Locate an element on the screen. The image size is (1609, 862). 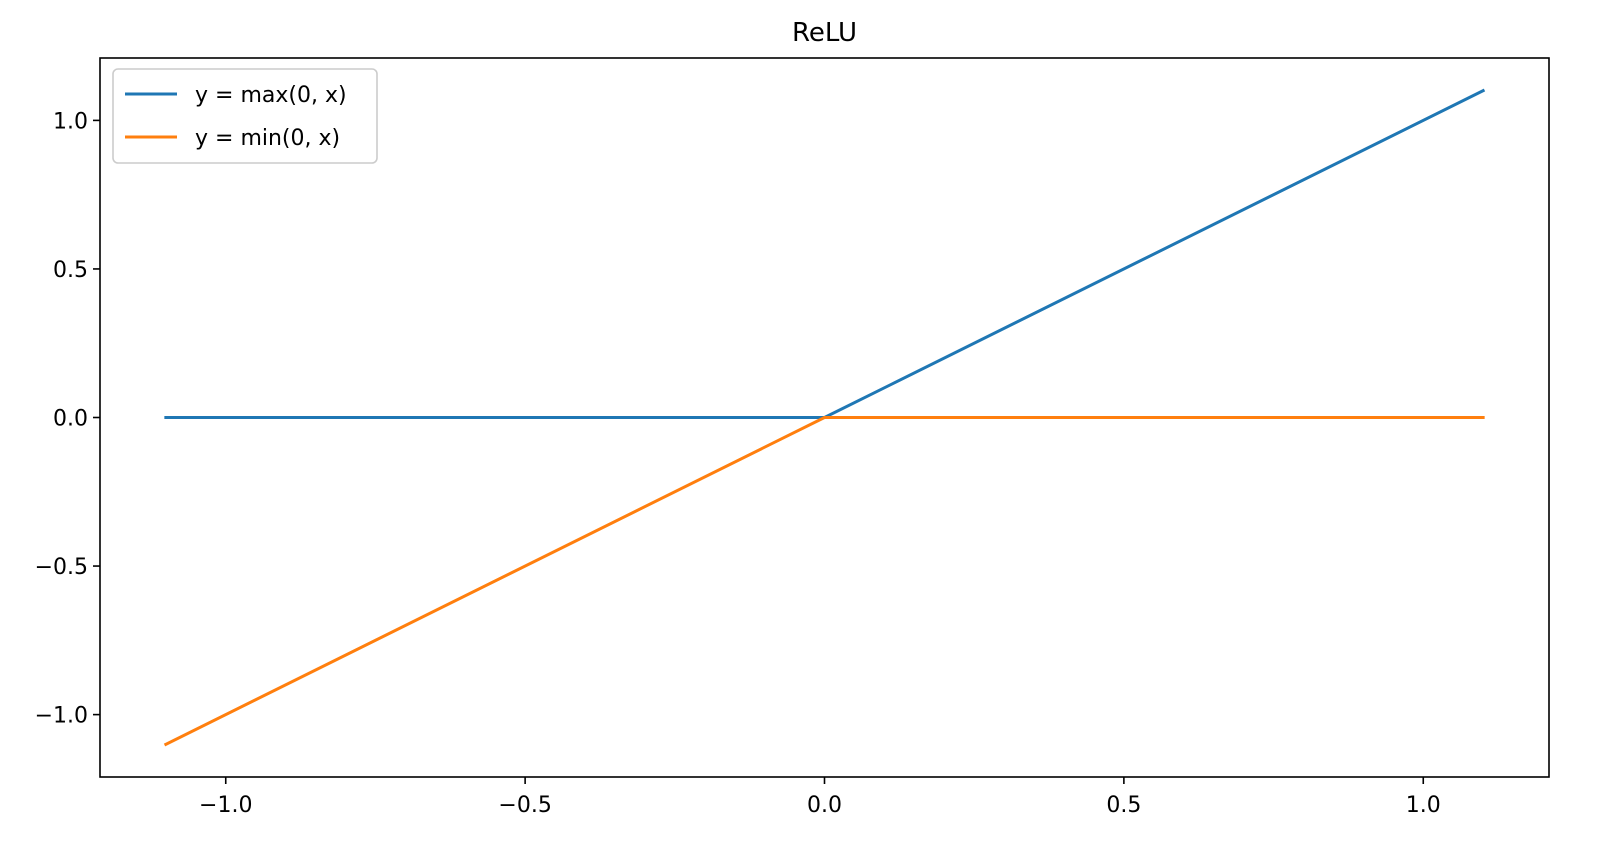
legend-label: y = min(0, x) is located at coordinates (267, 138).